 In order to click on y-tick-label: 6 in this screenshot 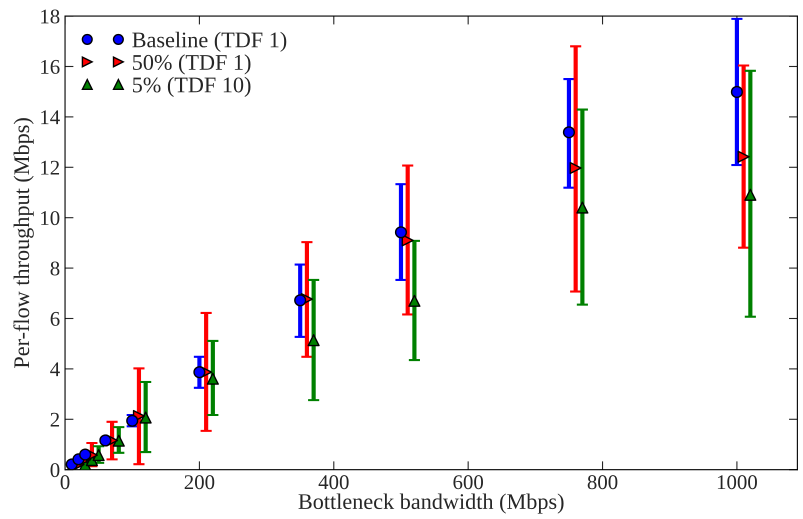, I will do `click(55, 319)`.